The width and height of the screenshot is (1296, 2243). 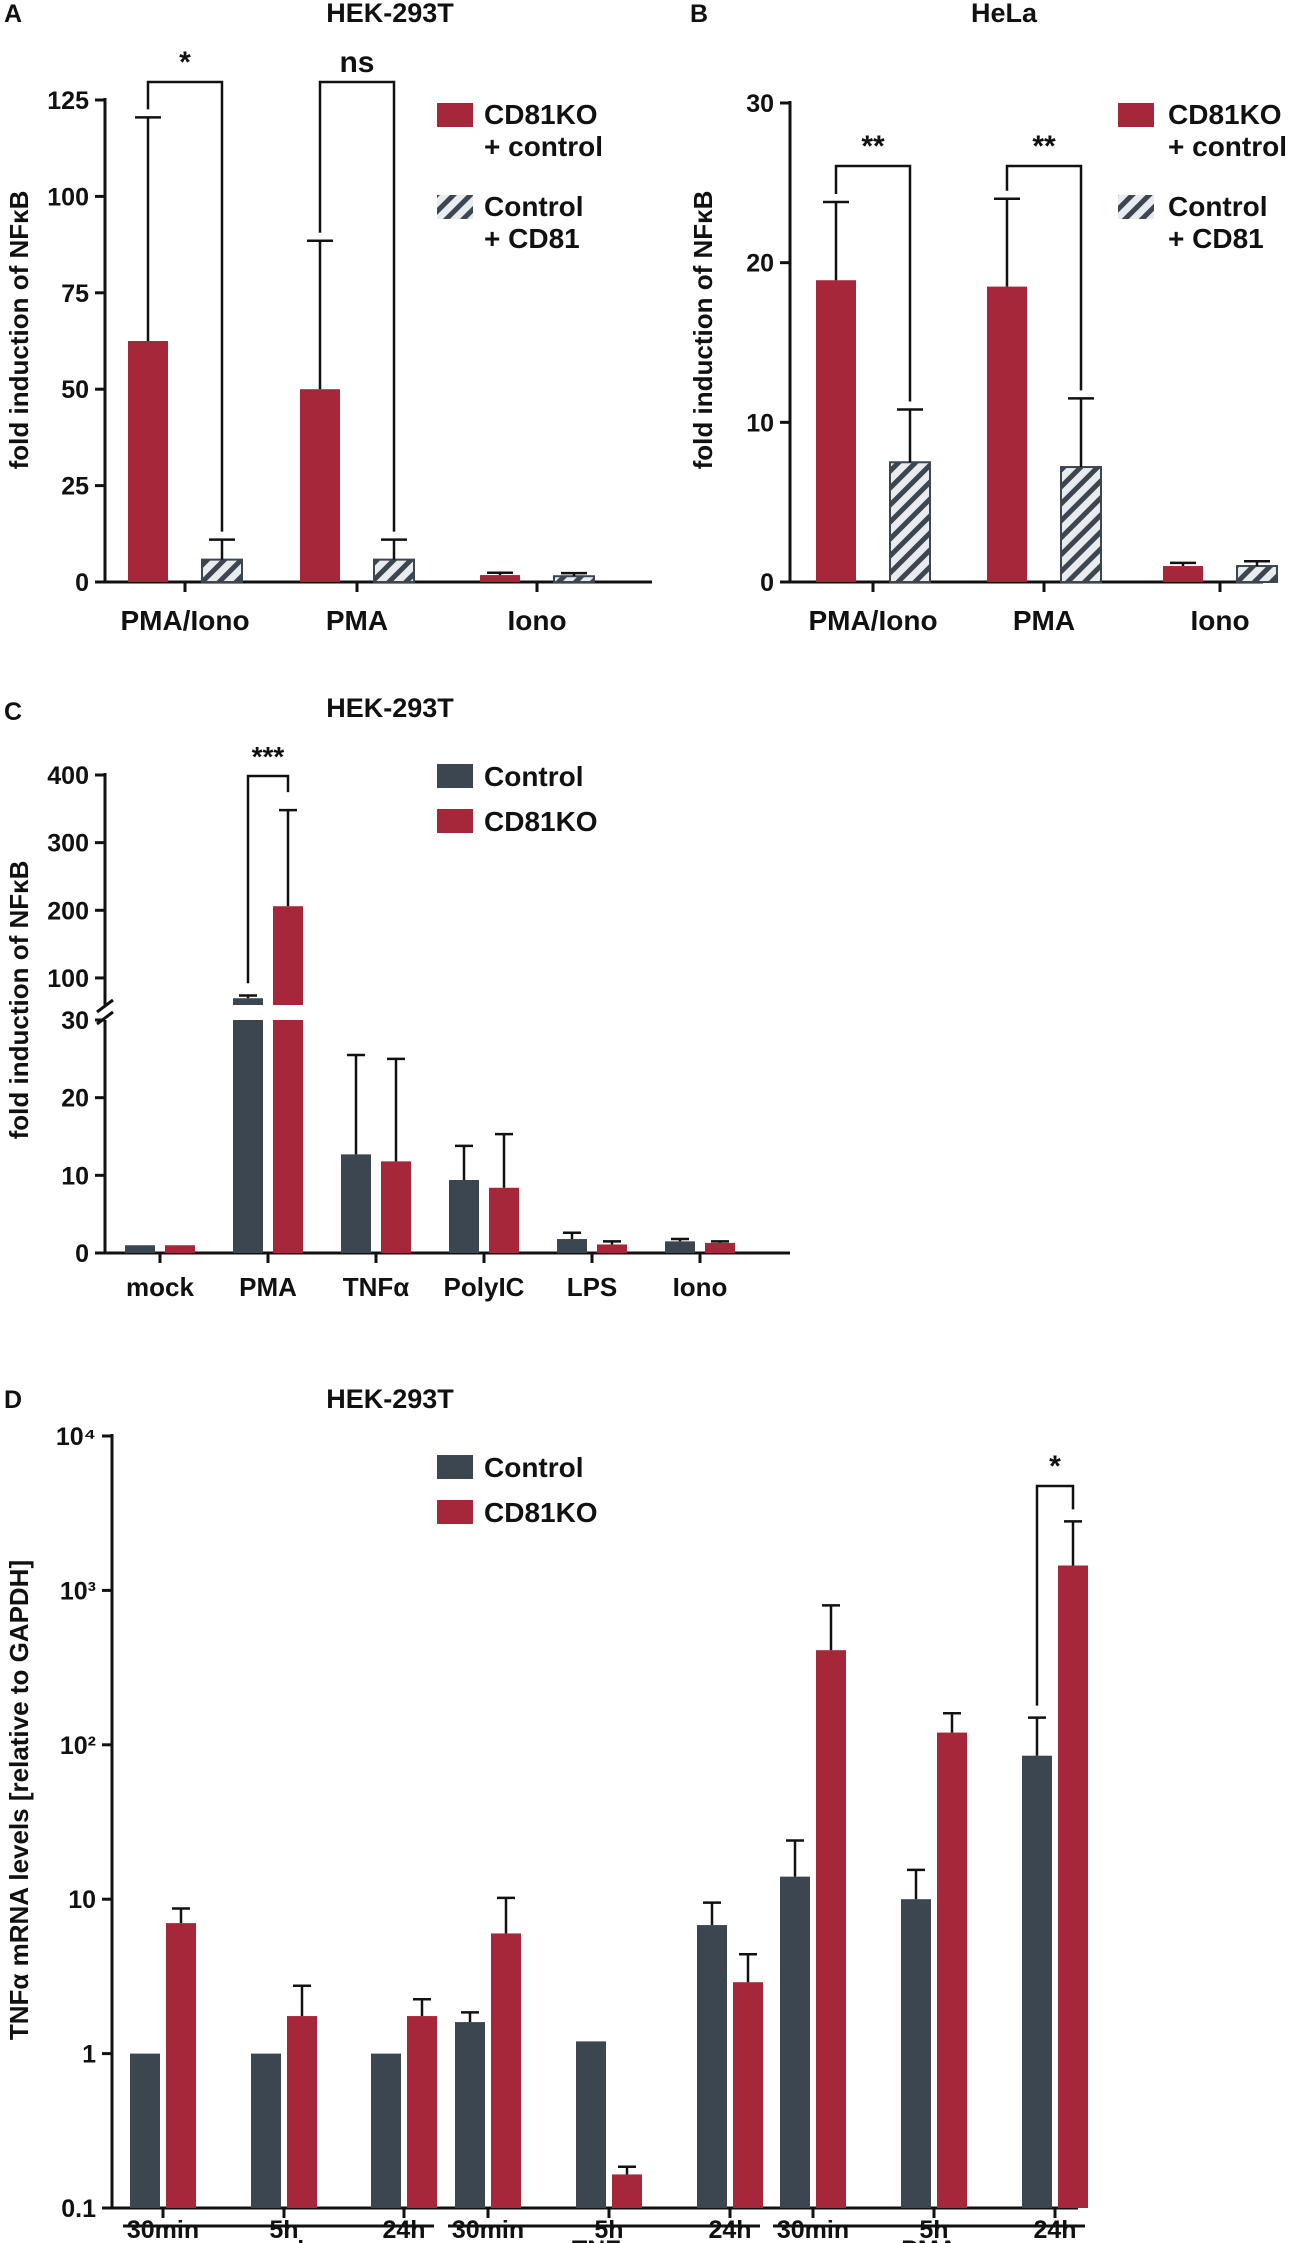 I want to click on y-tick-label: 125, so click(x=68, y=101).